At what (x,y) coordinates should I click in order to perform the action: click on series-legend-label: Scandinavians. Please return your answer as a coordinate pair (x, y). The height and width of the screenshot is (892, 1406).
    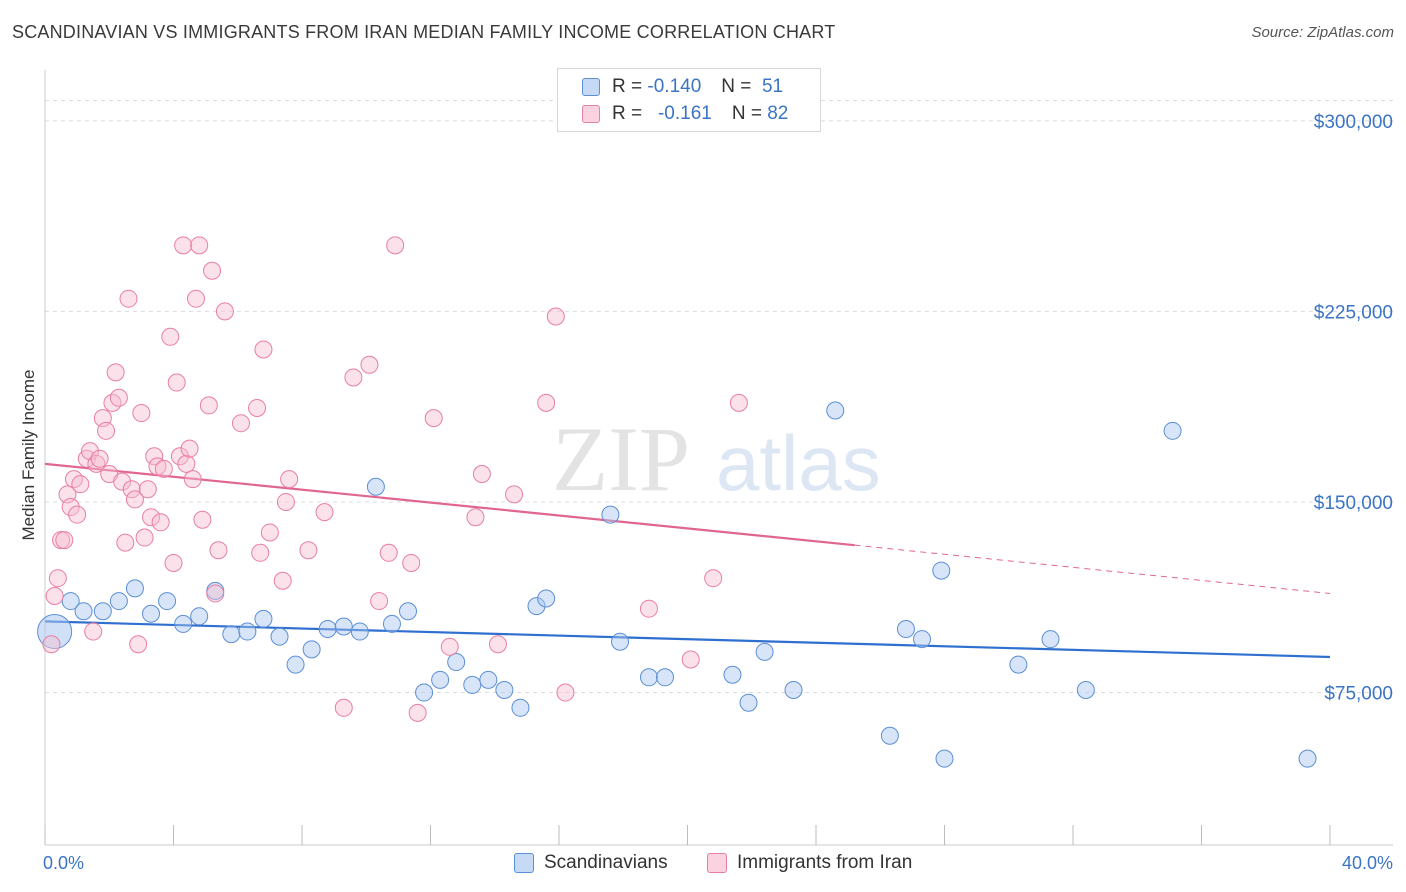
    Looking at the image, I should click on (606, 862).